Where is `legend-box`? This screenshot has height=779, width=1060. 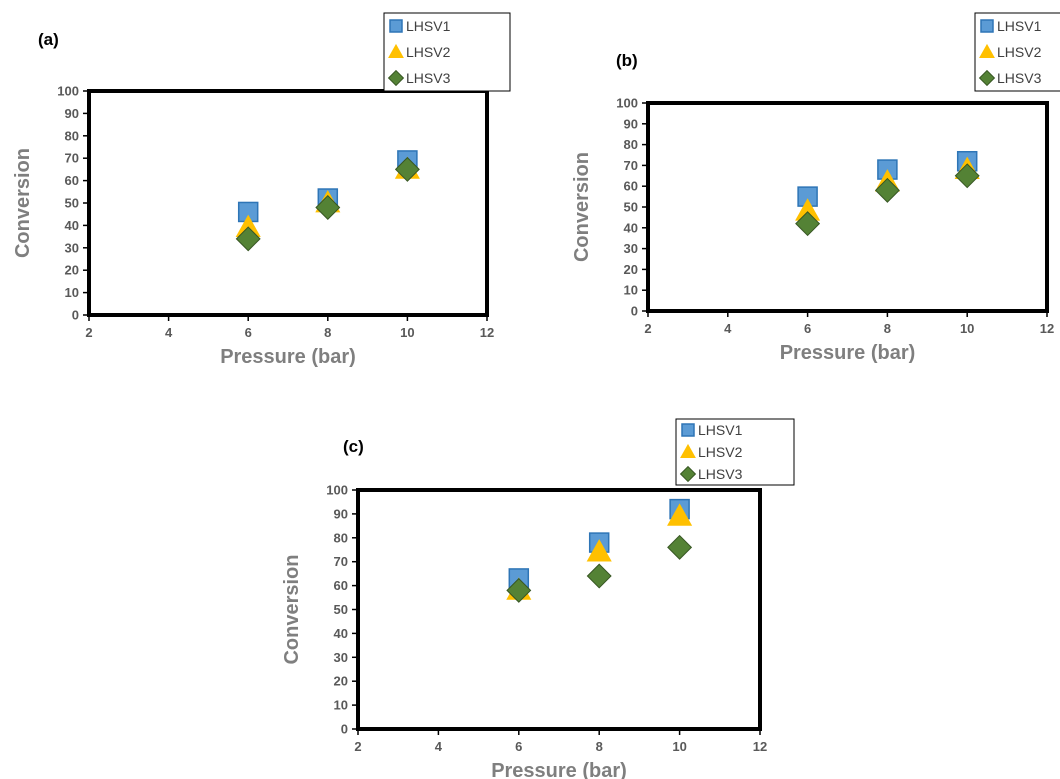
legend-box is located at coordinates (447, 52).